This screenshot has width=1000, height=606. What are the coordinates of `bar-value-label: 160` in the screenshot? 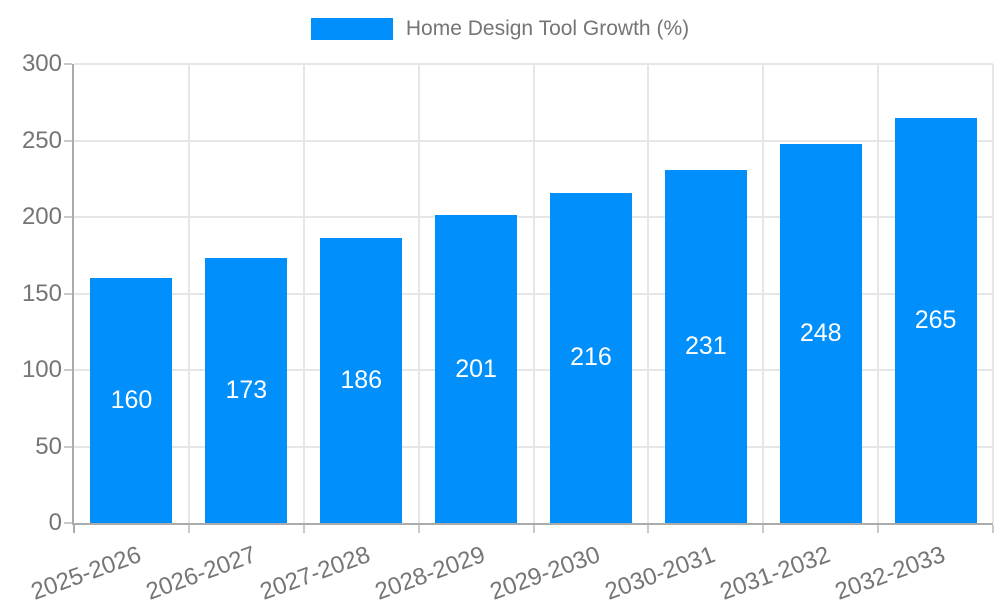 It's located at (131, 400).